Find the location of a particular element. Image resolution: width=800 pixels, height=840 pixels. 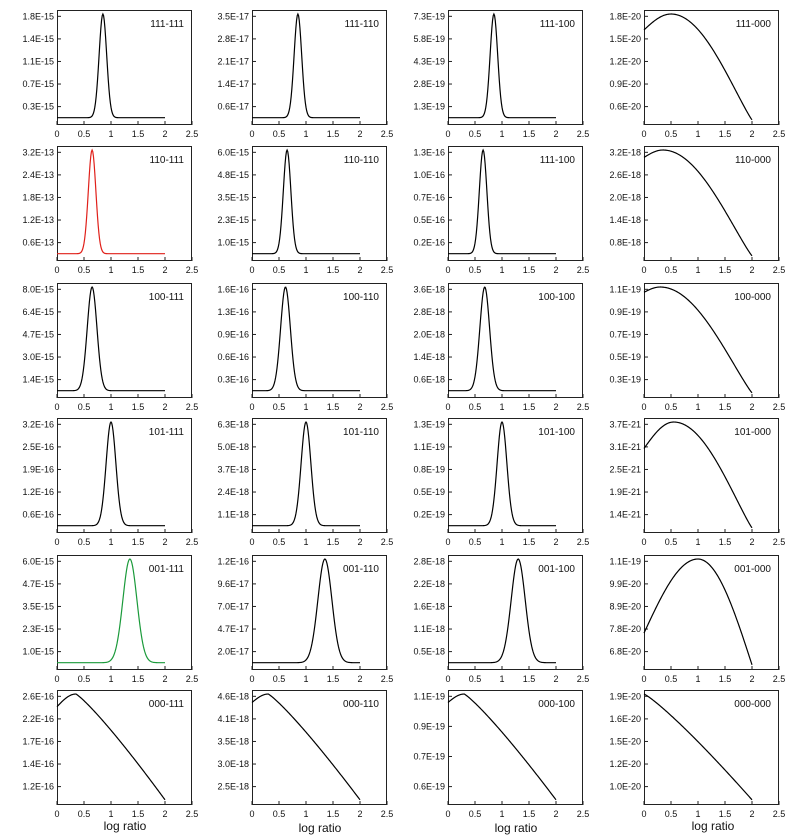

y-tick-label: 2.8E-19 is located at coordinates (429, 84).